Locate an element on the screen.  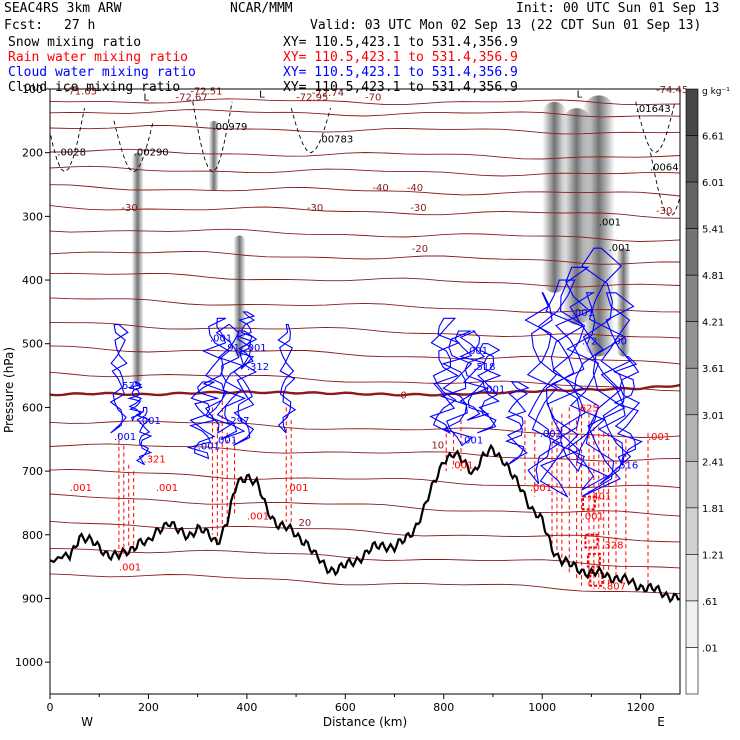
y-tick-label-7: 800 is located at coordinates (32, 535).